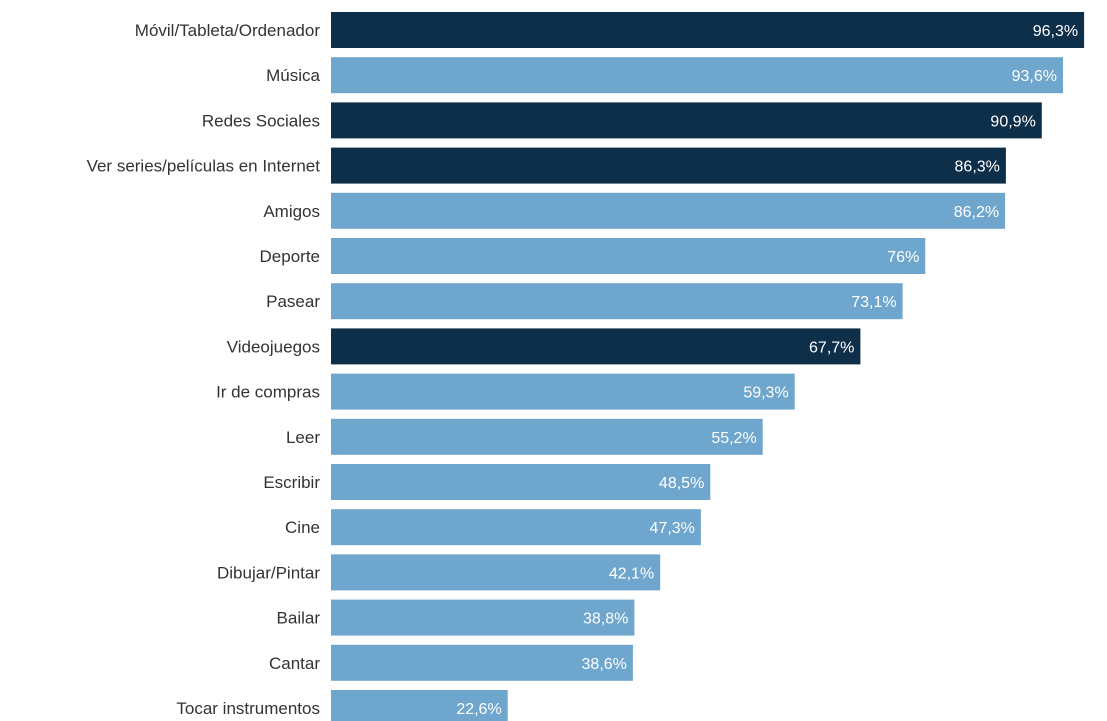 The height and width of the screenshot is (721, 1107). What do you see at coordinates (299, 618) in the screenshot?
I see `category-label: Bailar` at bounding box center [299, 618].